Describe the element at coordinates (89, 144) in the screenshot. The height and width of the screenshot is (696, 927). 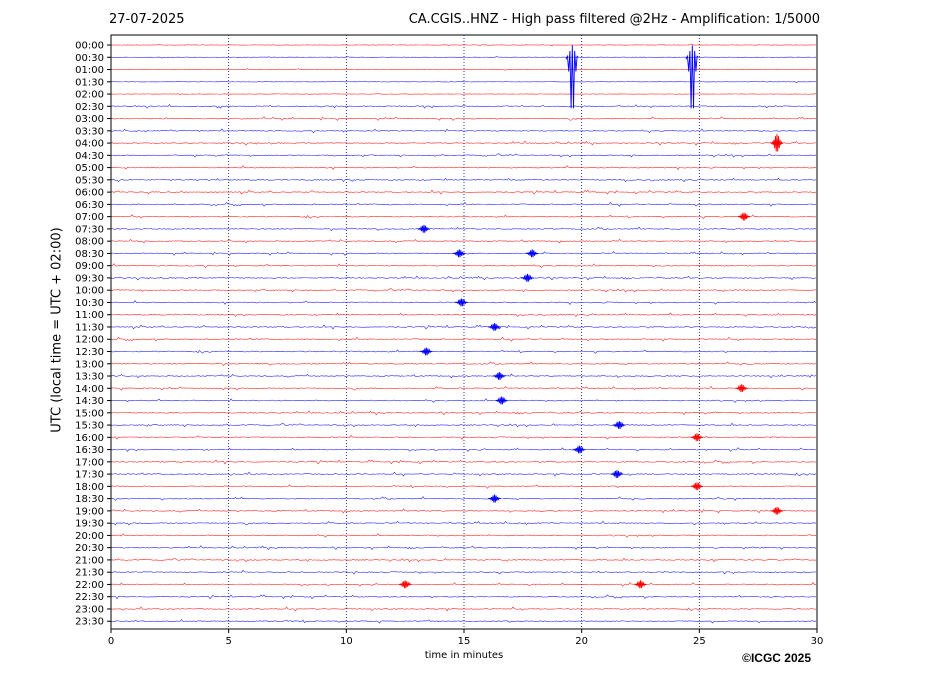
I see `y-tick-label: 04:00` at that location.